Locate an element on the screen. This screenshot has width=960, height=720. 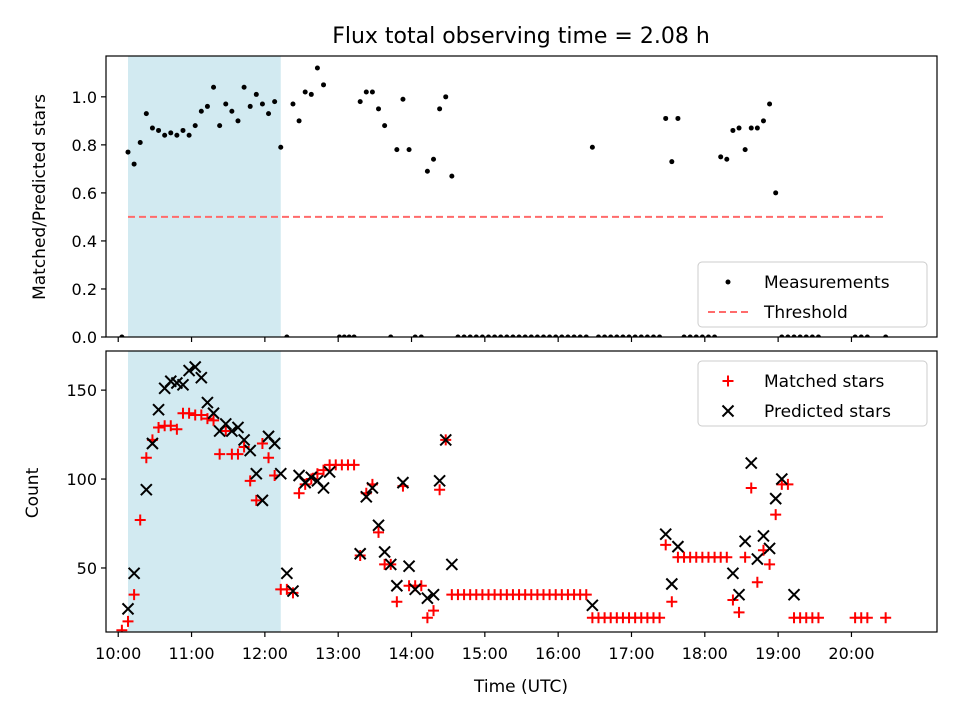
x-tick-label: 13:00 is located at coordinates (338, 653).